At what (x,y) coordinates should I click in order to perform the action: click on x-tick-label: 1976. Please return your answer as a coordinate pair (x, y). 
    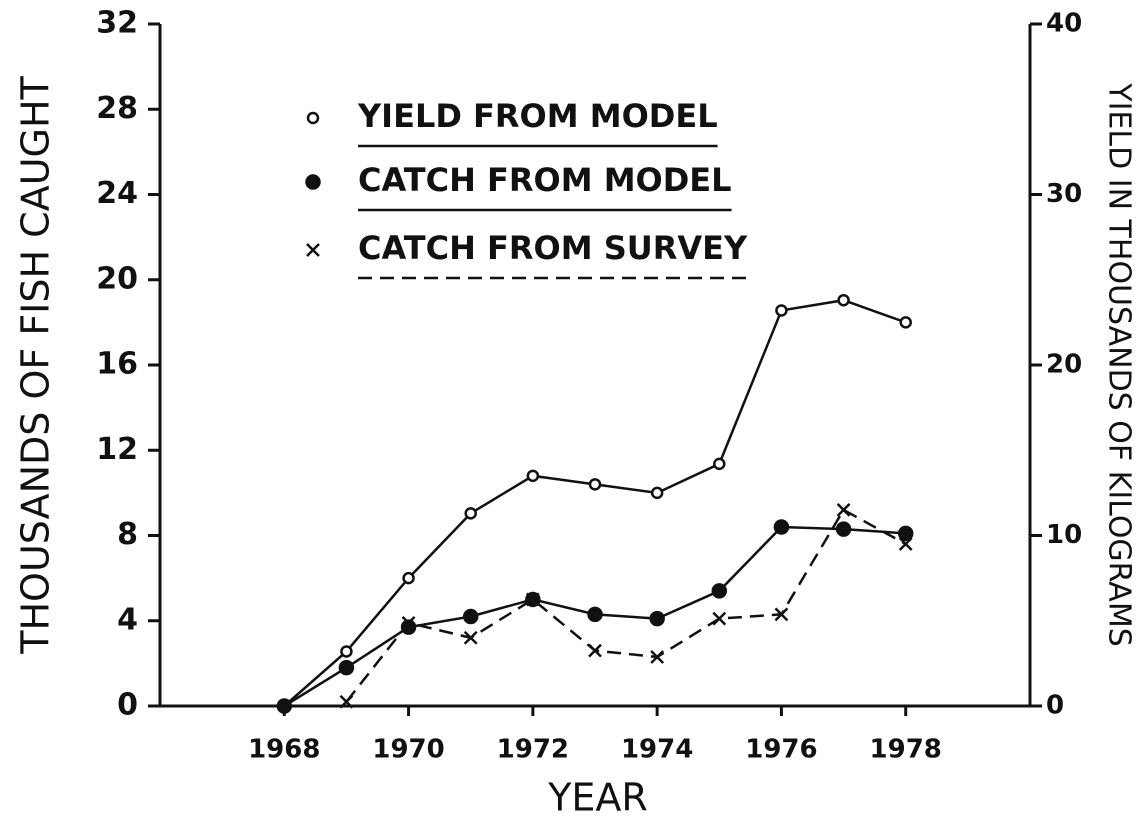
    Looking at the image, I should click on (781, 750).